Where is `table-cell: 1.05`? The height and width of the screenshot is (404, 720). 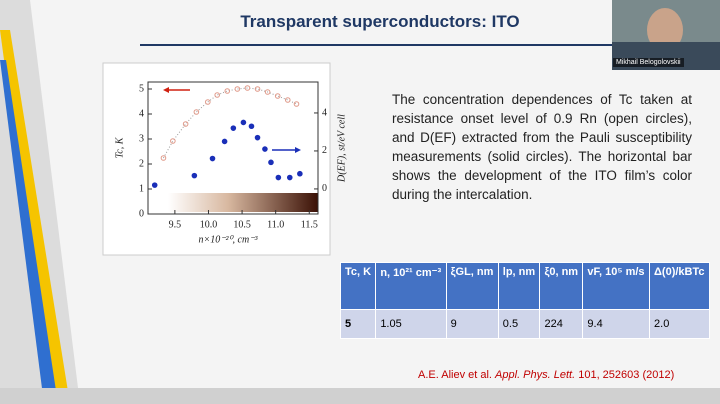 table-cell: 1.05 is located at coordinates (411, 324).